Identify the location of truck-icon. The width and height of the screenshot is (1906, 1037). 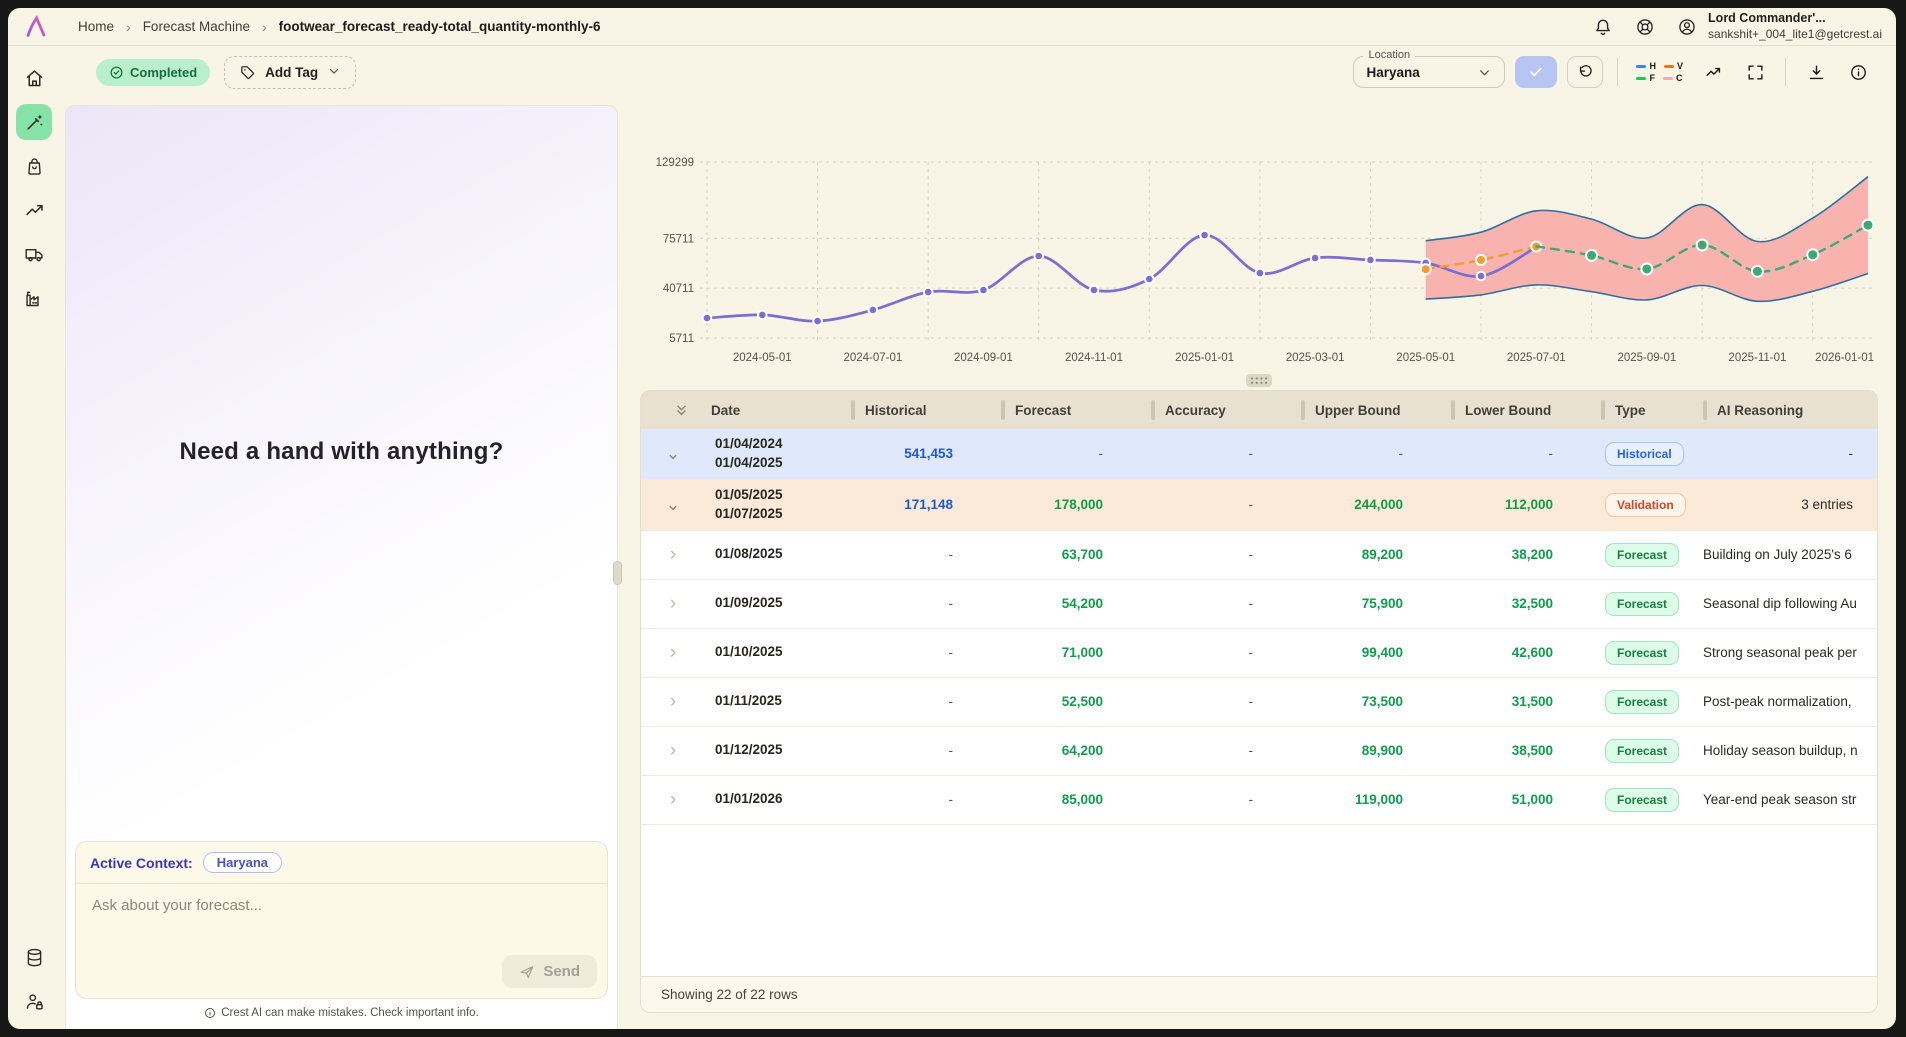
(33, 254).